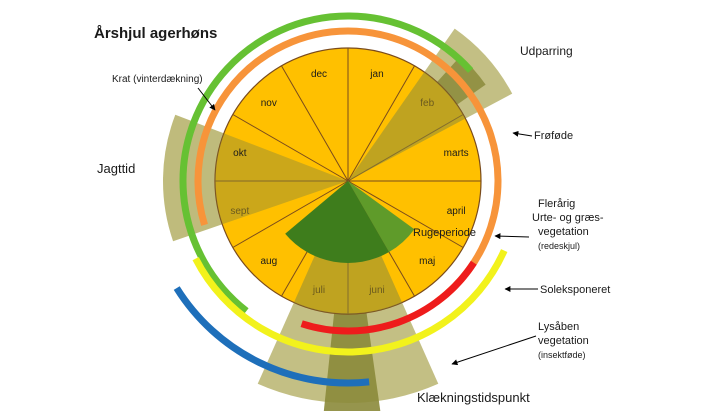  What do you see at coordinates (206, 99) in the screenshot?
I see `krat-arrow` at bounding box center [206, 99].